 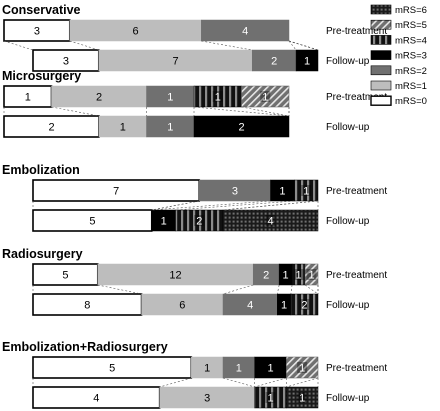 I want to click on legend-label: mRS=4, so click(x=411, y=40).